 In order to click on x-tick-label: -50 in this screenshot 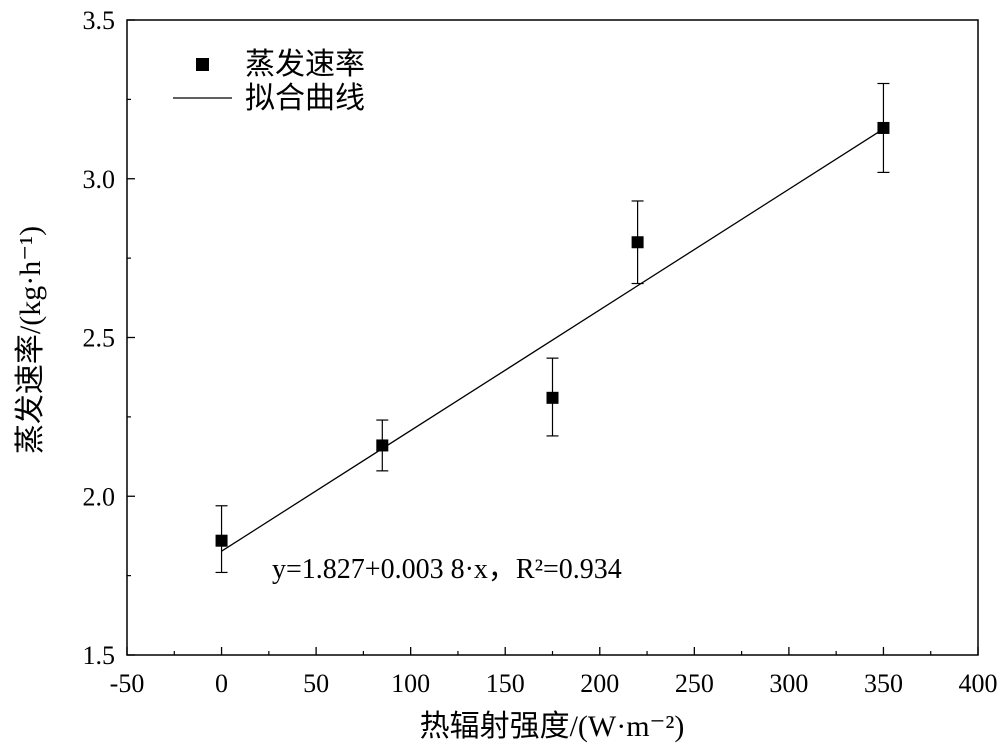, I will do `click(127, 683)`.